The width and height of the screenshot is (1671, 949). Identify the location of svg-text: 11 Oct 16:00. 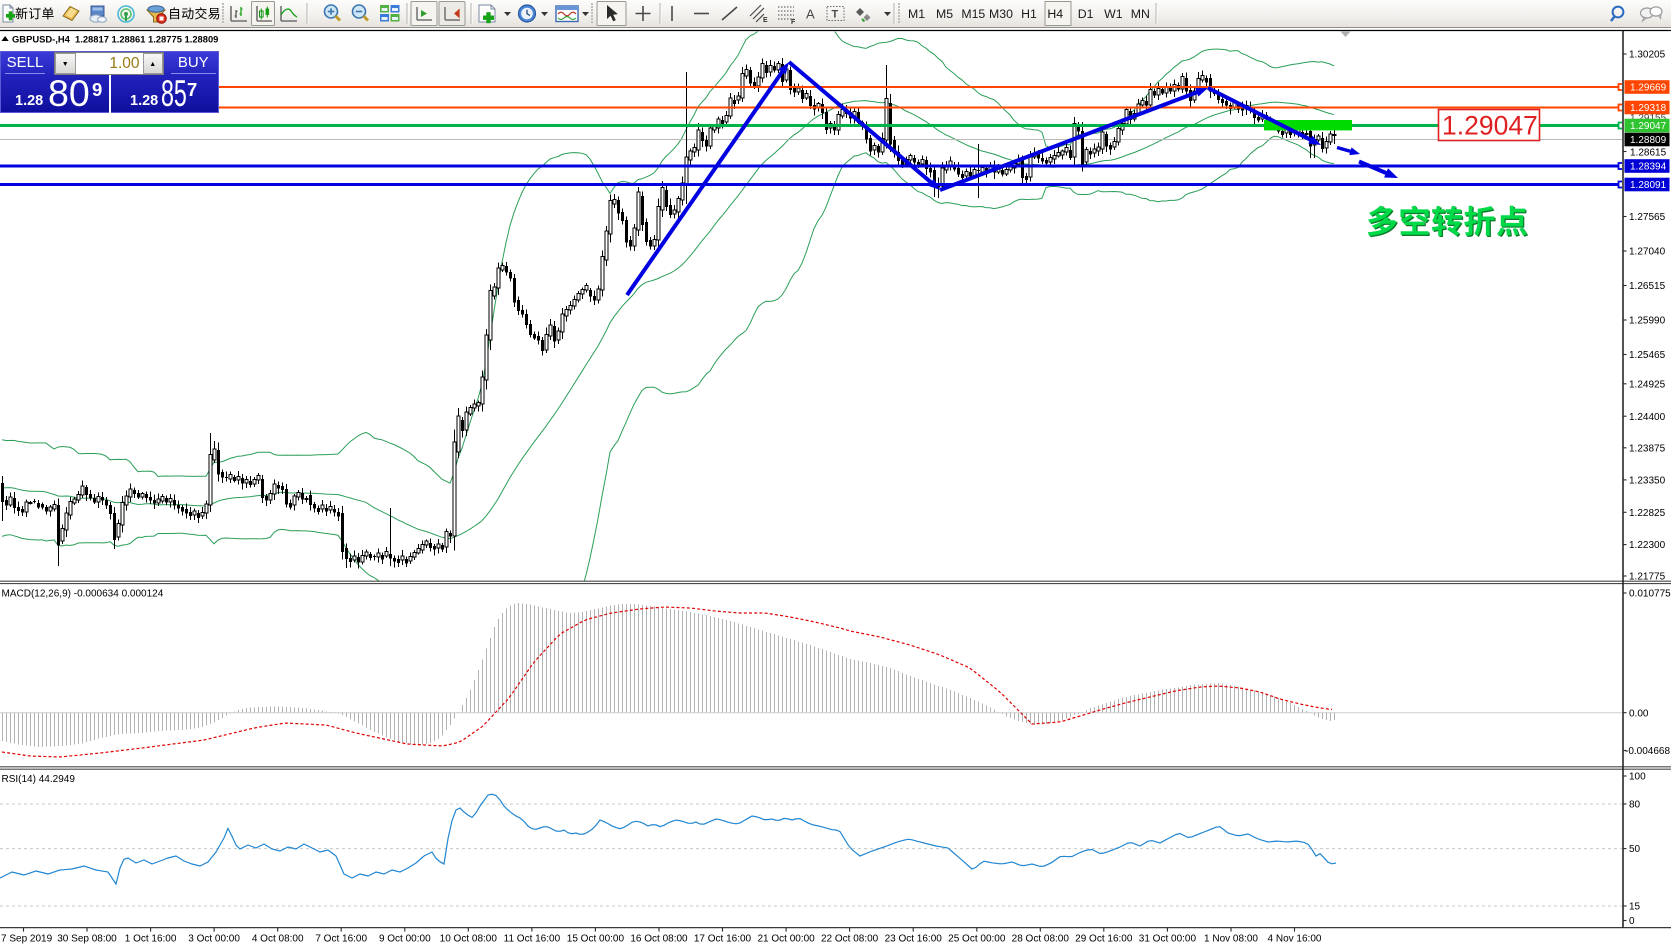
(532, 939).